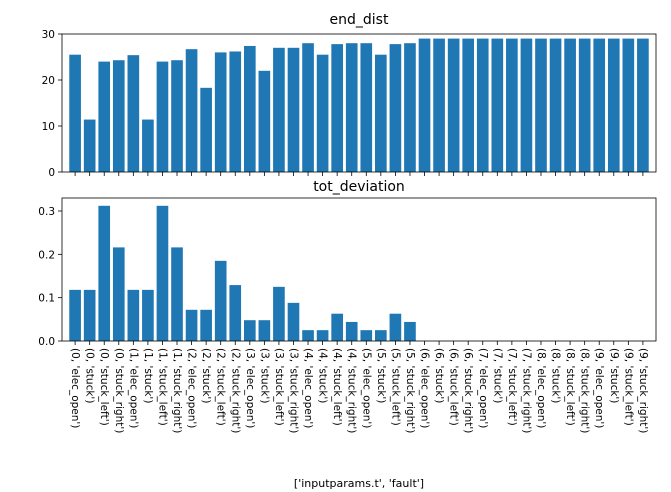 This screenshot has height=492, width=671. I want to click on x-tick-label: (9, 'stuck_left'), so click(628, 387).